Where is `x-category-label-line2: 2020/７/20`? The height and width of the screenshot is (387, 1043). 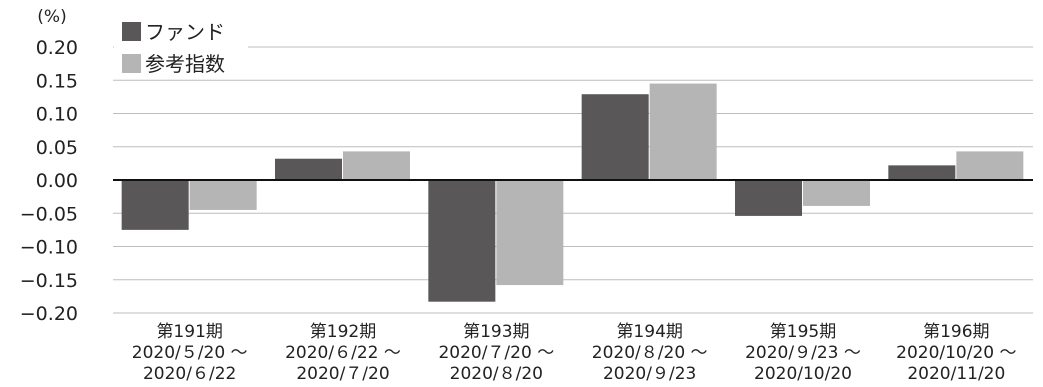
x-category-label-line2: 2020/７/20 is located at coordinates (342, 374).